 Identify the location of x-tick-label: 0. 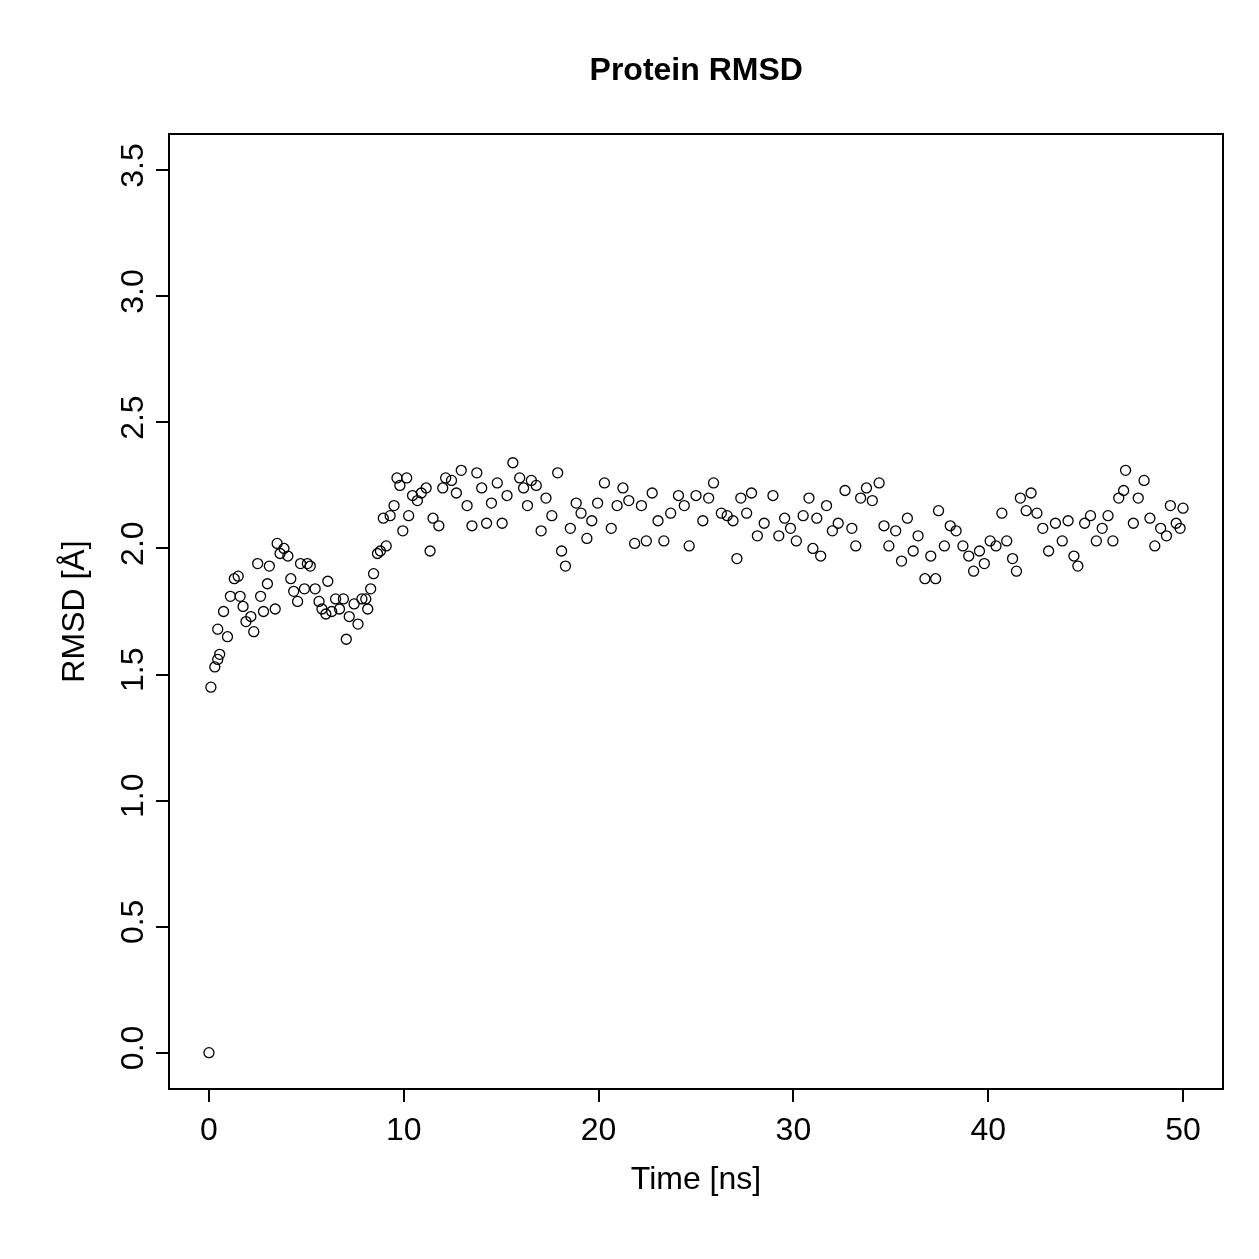
(209, 1129).